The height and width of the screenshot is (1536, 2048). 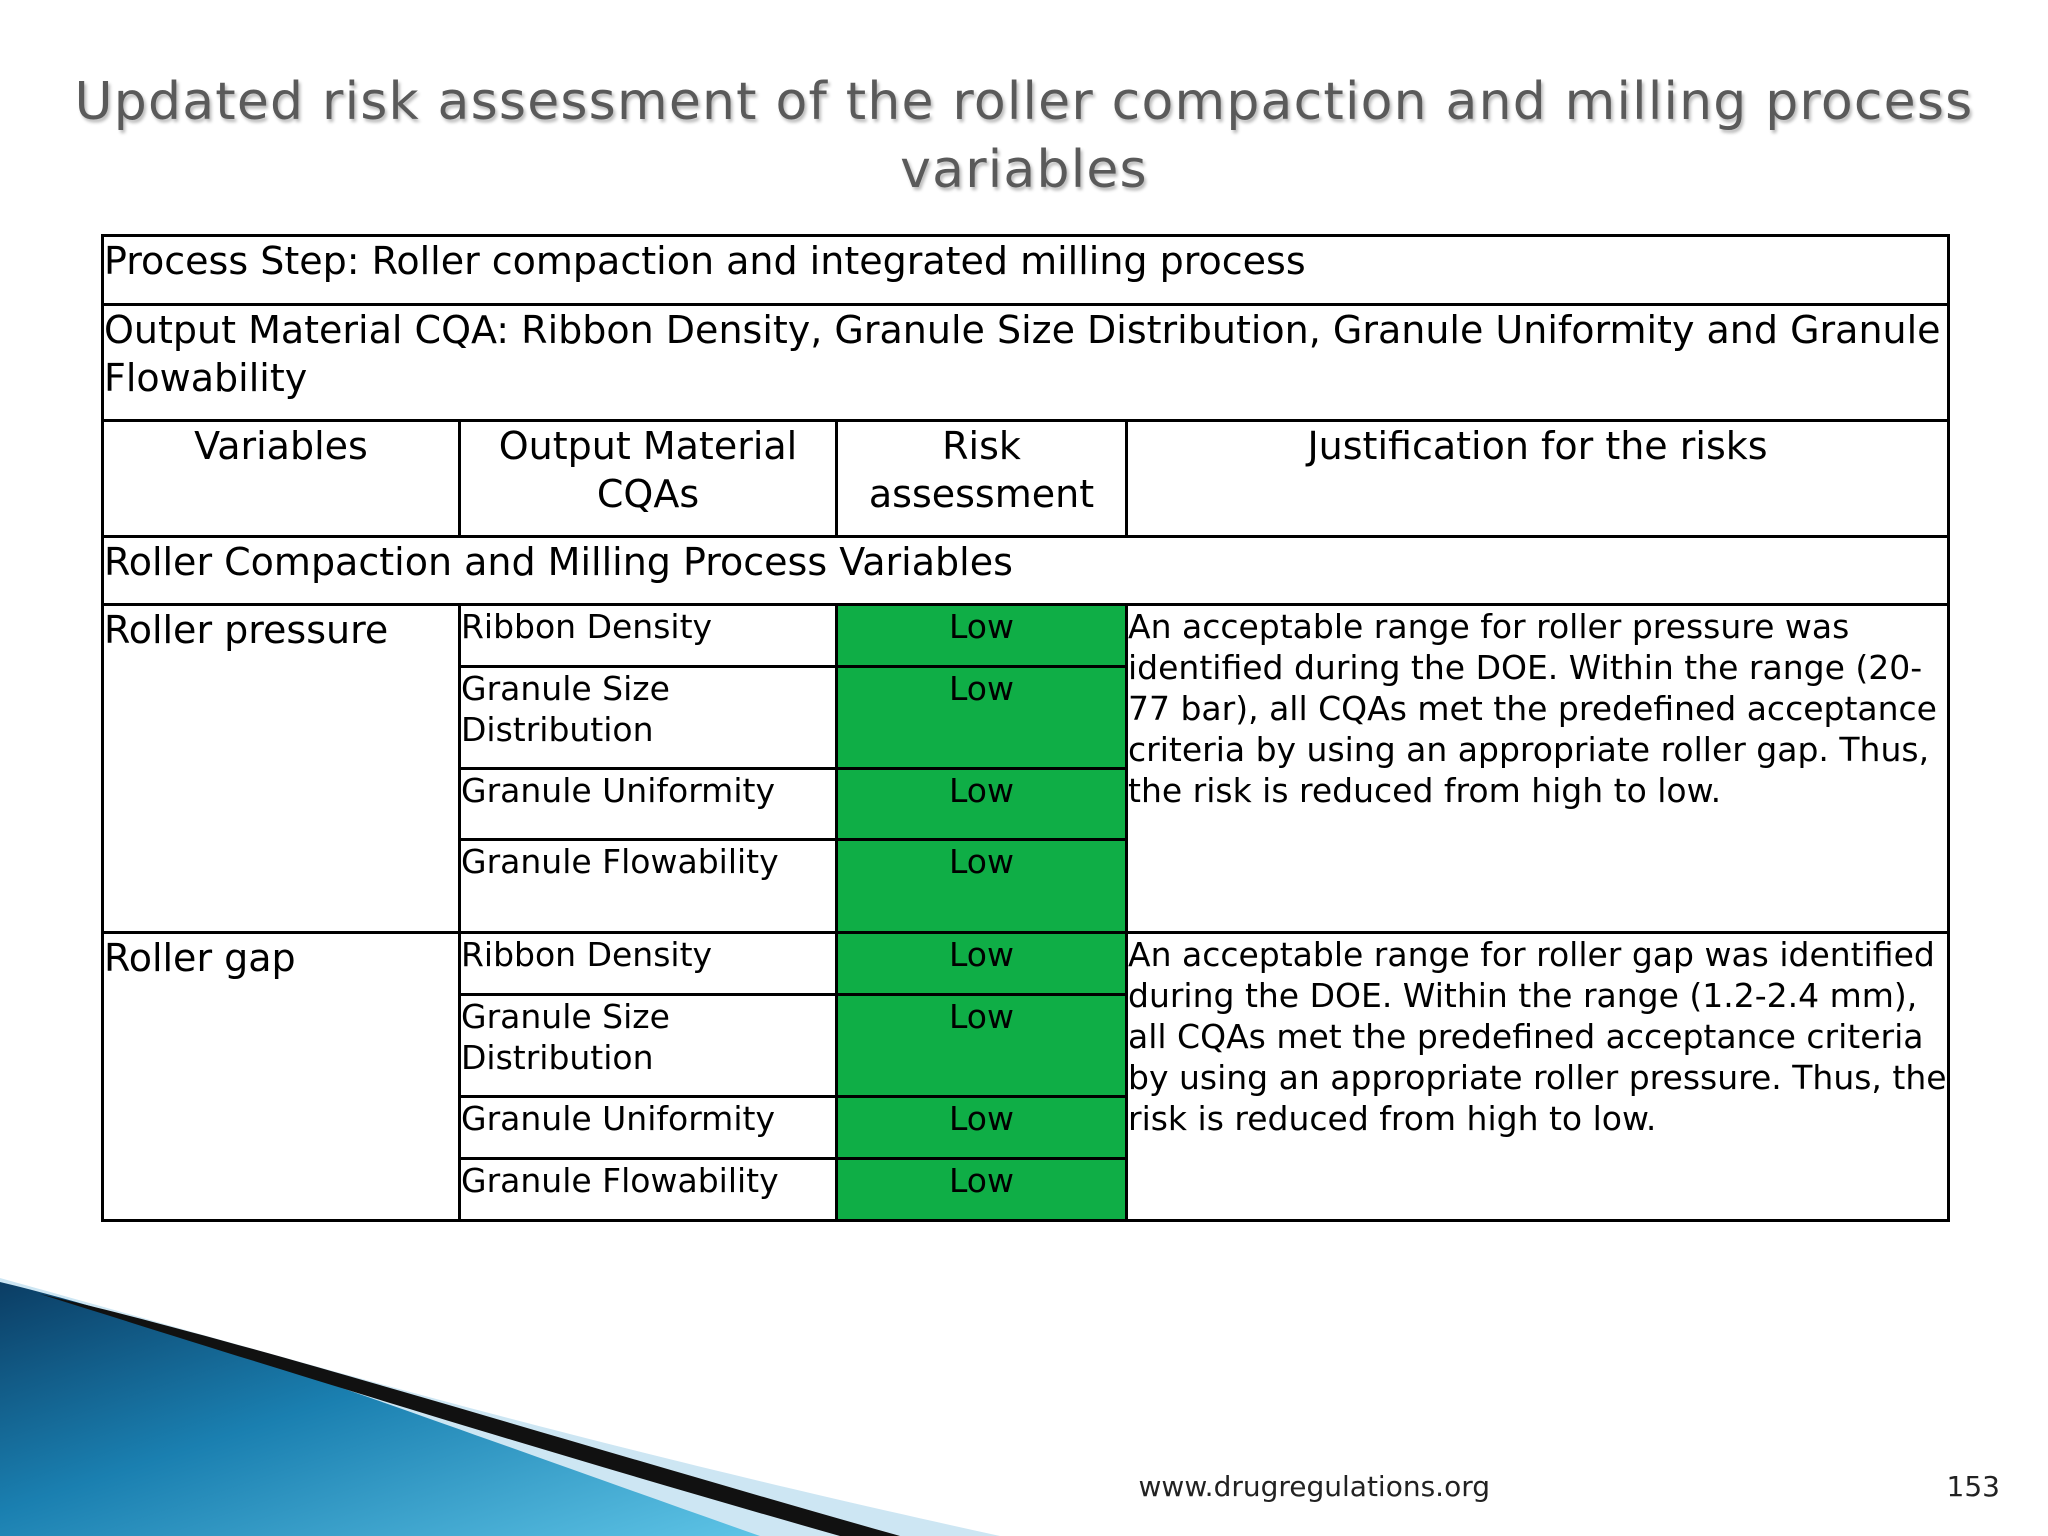 I want to click on variable-roller-gap: Roller gap, so click(x=281, y=1076).